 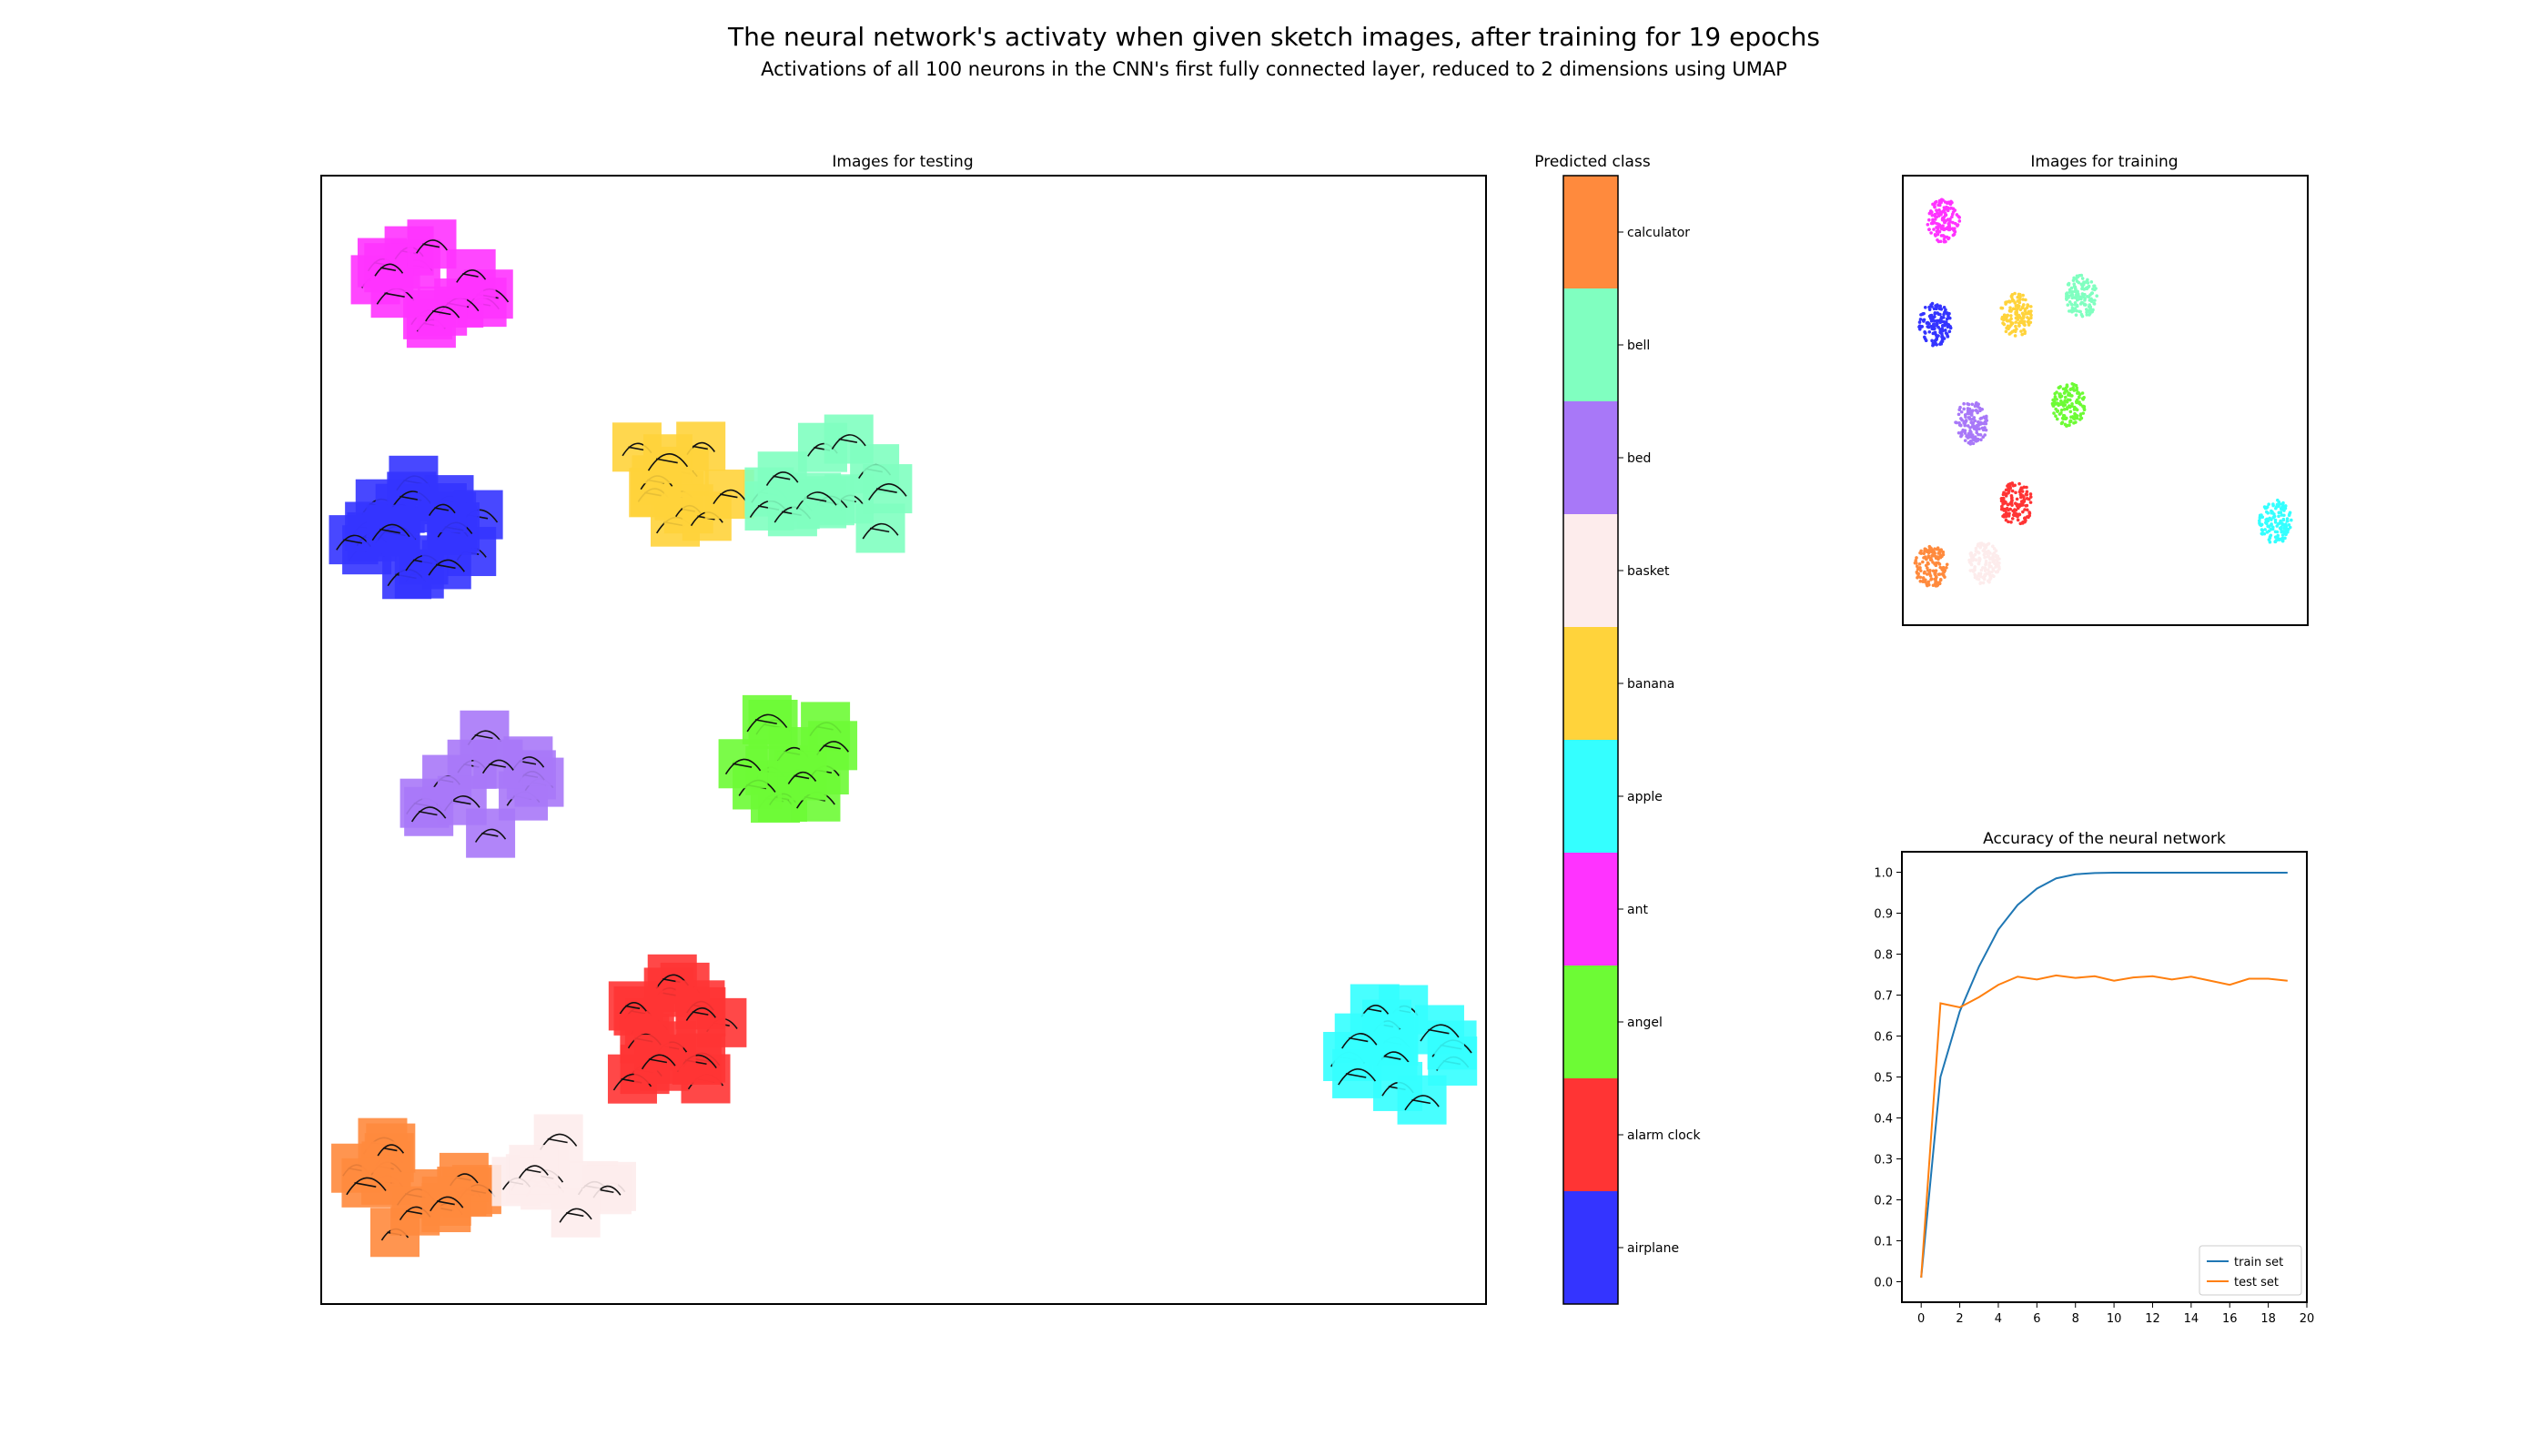 I want to click on colorbar-label: ant, so click(x=1638, y=910).